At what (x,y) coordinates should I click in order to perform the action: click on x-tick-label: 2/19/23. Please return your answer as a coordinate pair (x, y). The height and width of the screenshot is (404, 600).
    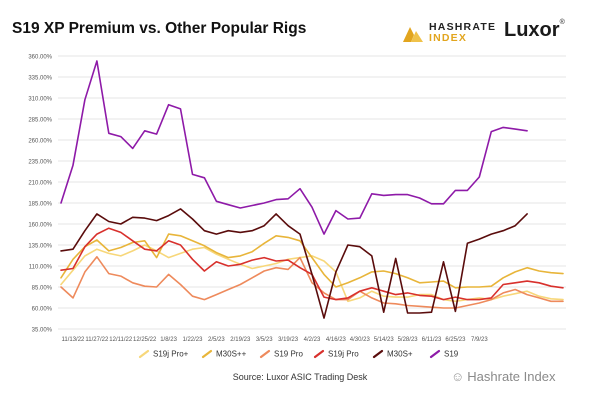
    Looking at the image, I should click on (240, 340).